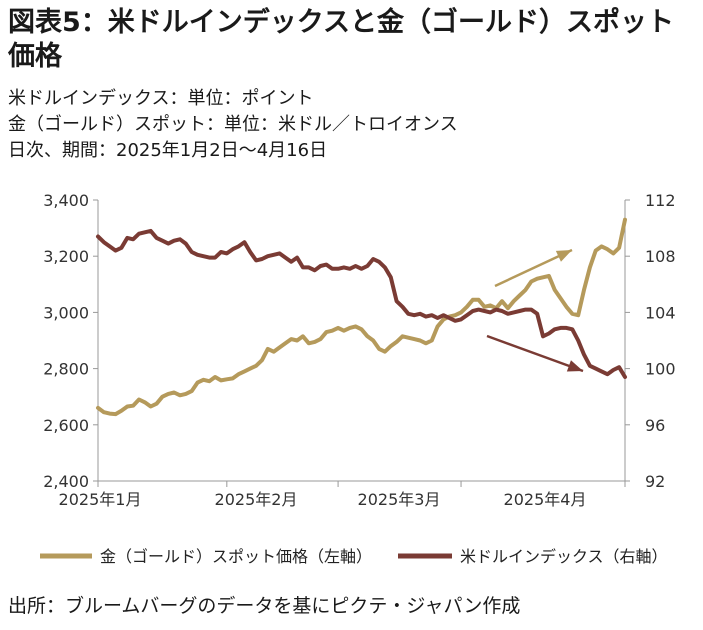 This screenshot has height=630, width=703. Describe the element at coordinates (655, 481) in the screenshot. I see `y-right-tick-label: 92` at that location.